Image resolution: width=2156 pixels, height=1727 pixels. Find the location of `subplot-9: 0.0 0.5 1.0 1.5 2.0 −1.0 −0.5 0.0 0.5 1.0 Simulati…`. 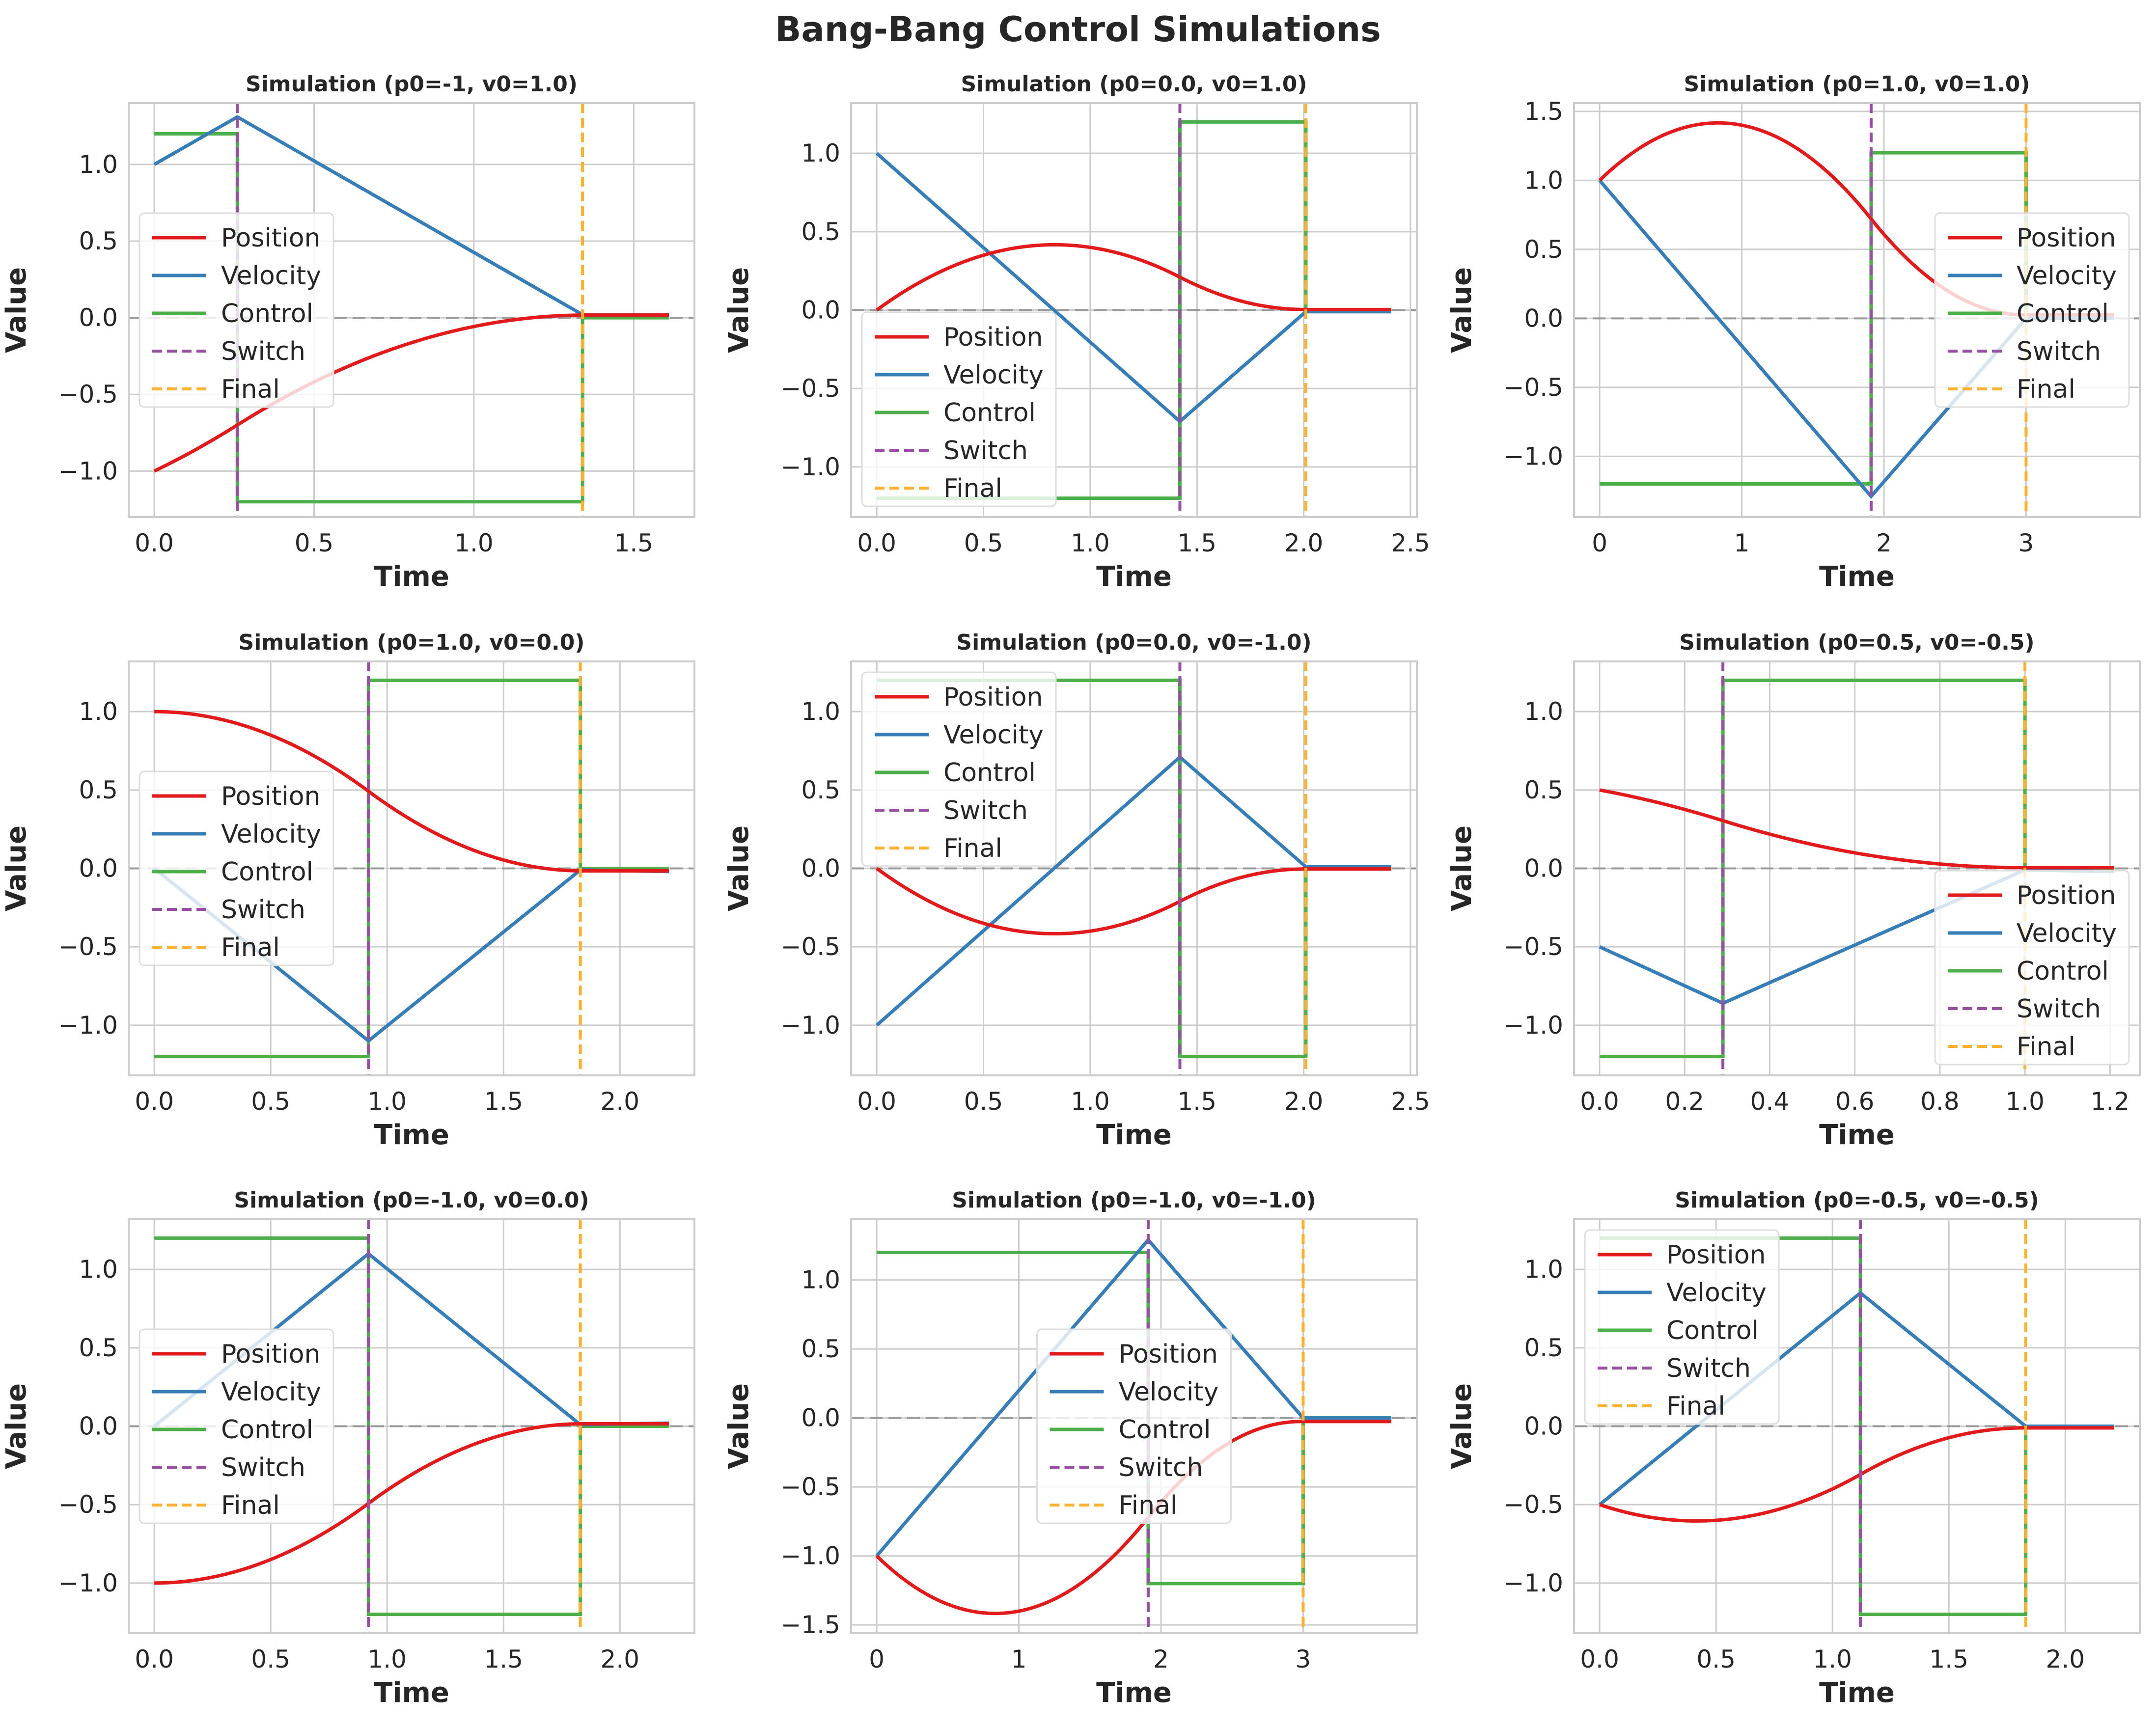

subplot-9: 0.0 0.5 1.0 1.5 2.0 −1.0 −0.5 0.0 0.5 1.0 Simulati… is located at coordinates (1793, 1448).